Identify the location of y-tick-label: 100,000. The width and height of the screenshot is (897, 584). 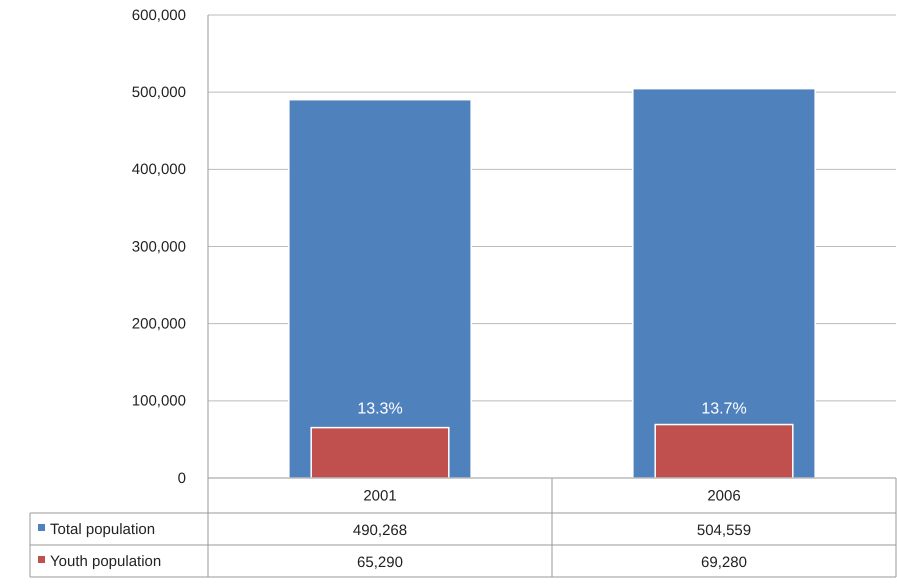
(159, 401).